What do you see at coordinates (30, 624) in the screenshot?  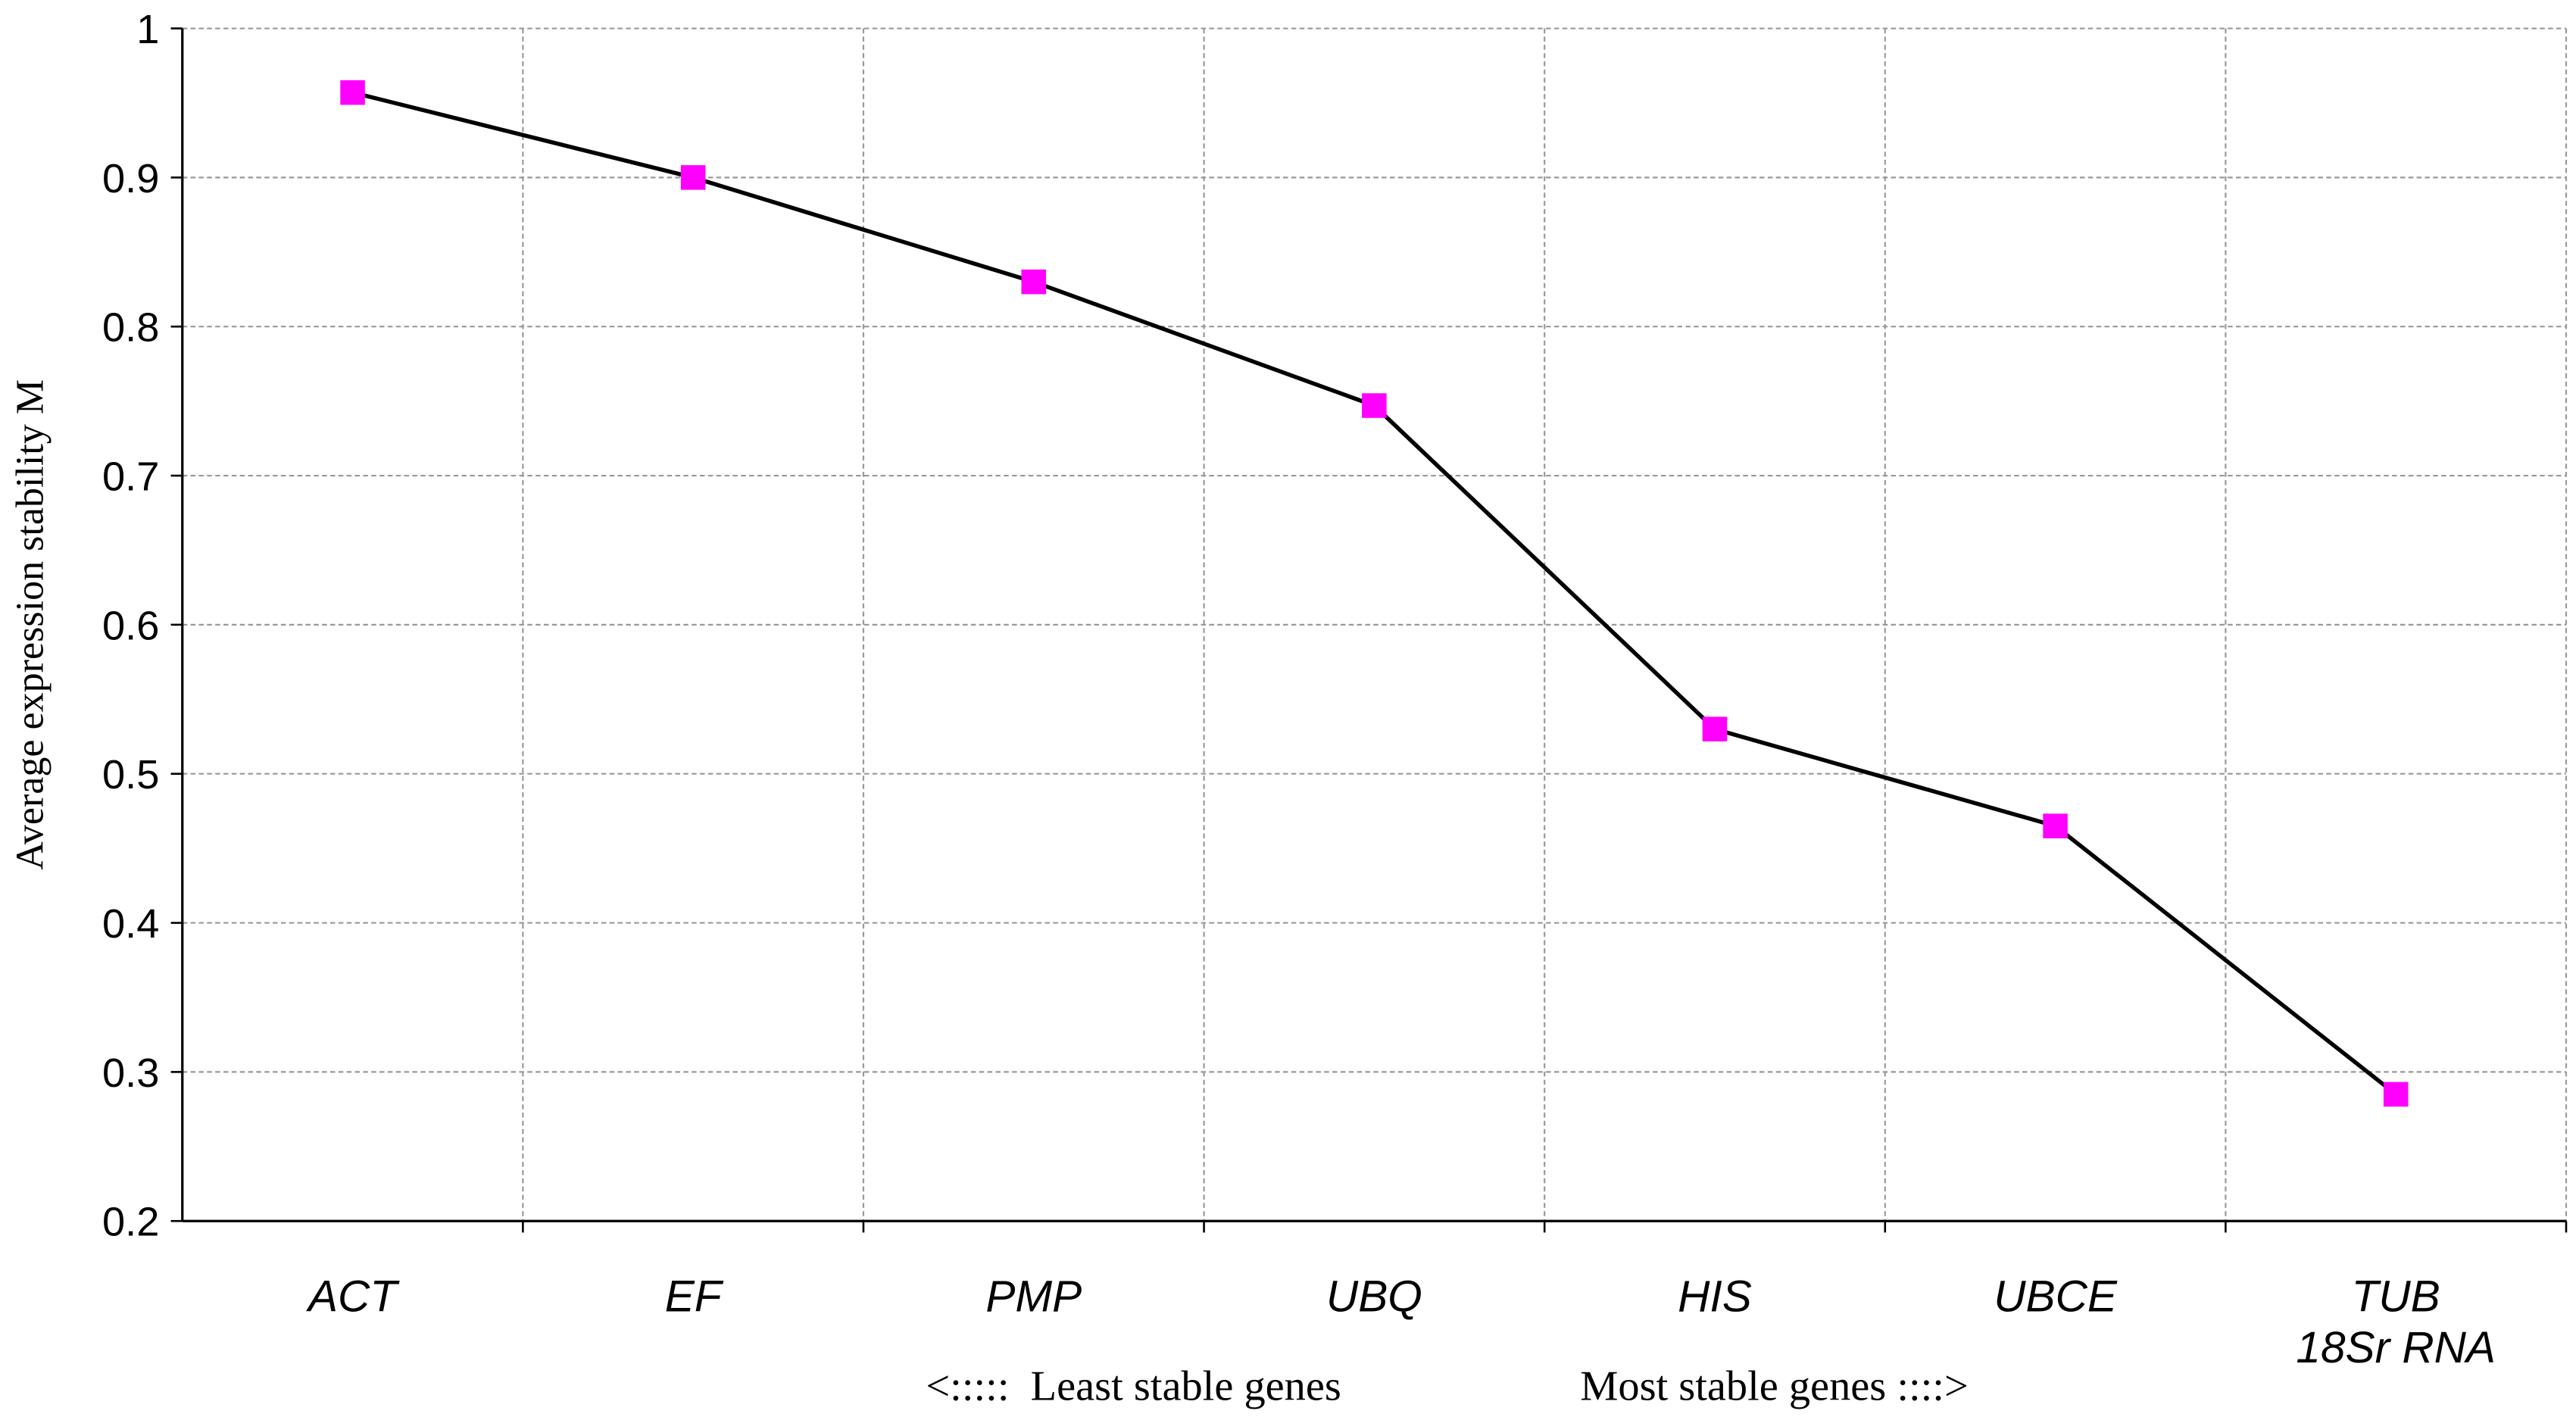 I see `y-axis-label: Average expression stability M` at bounding box center [30, 624].